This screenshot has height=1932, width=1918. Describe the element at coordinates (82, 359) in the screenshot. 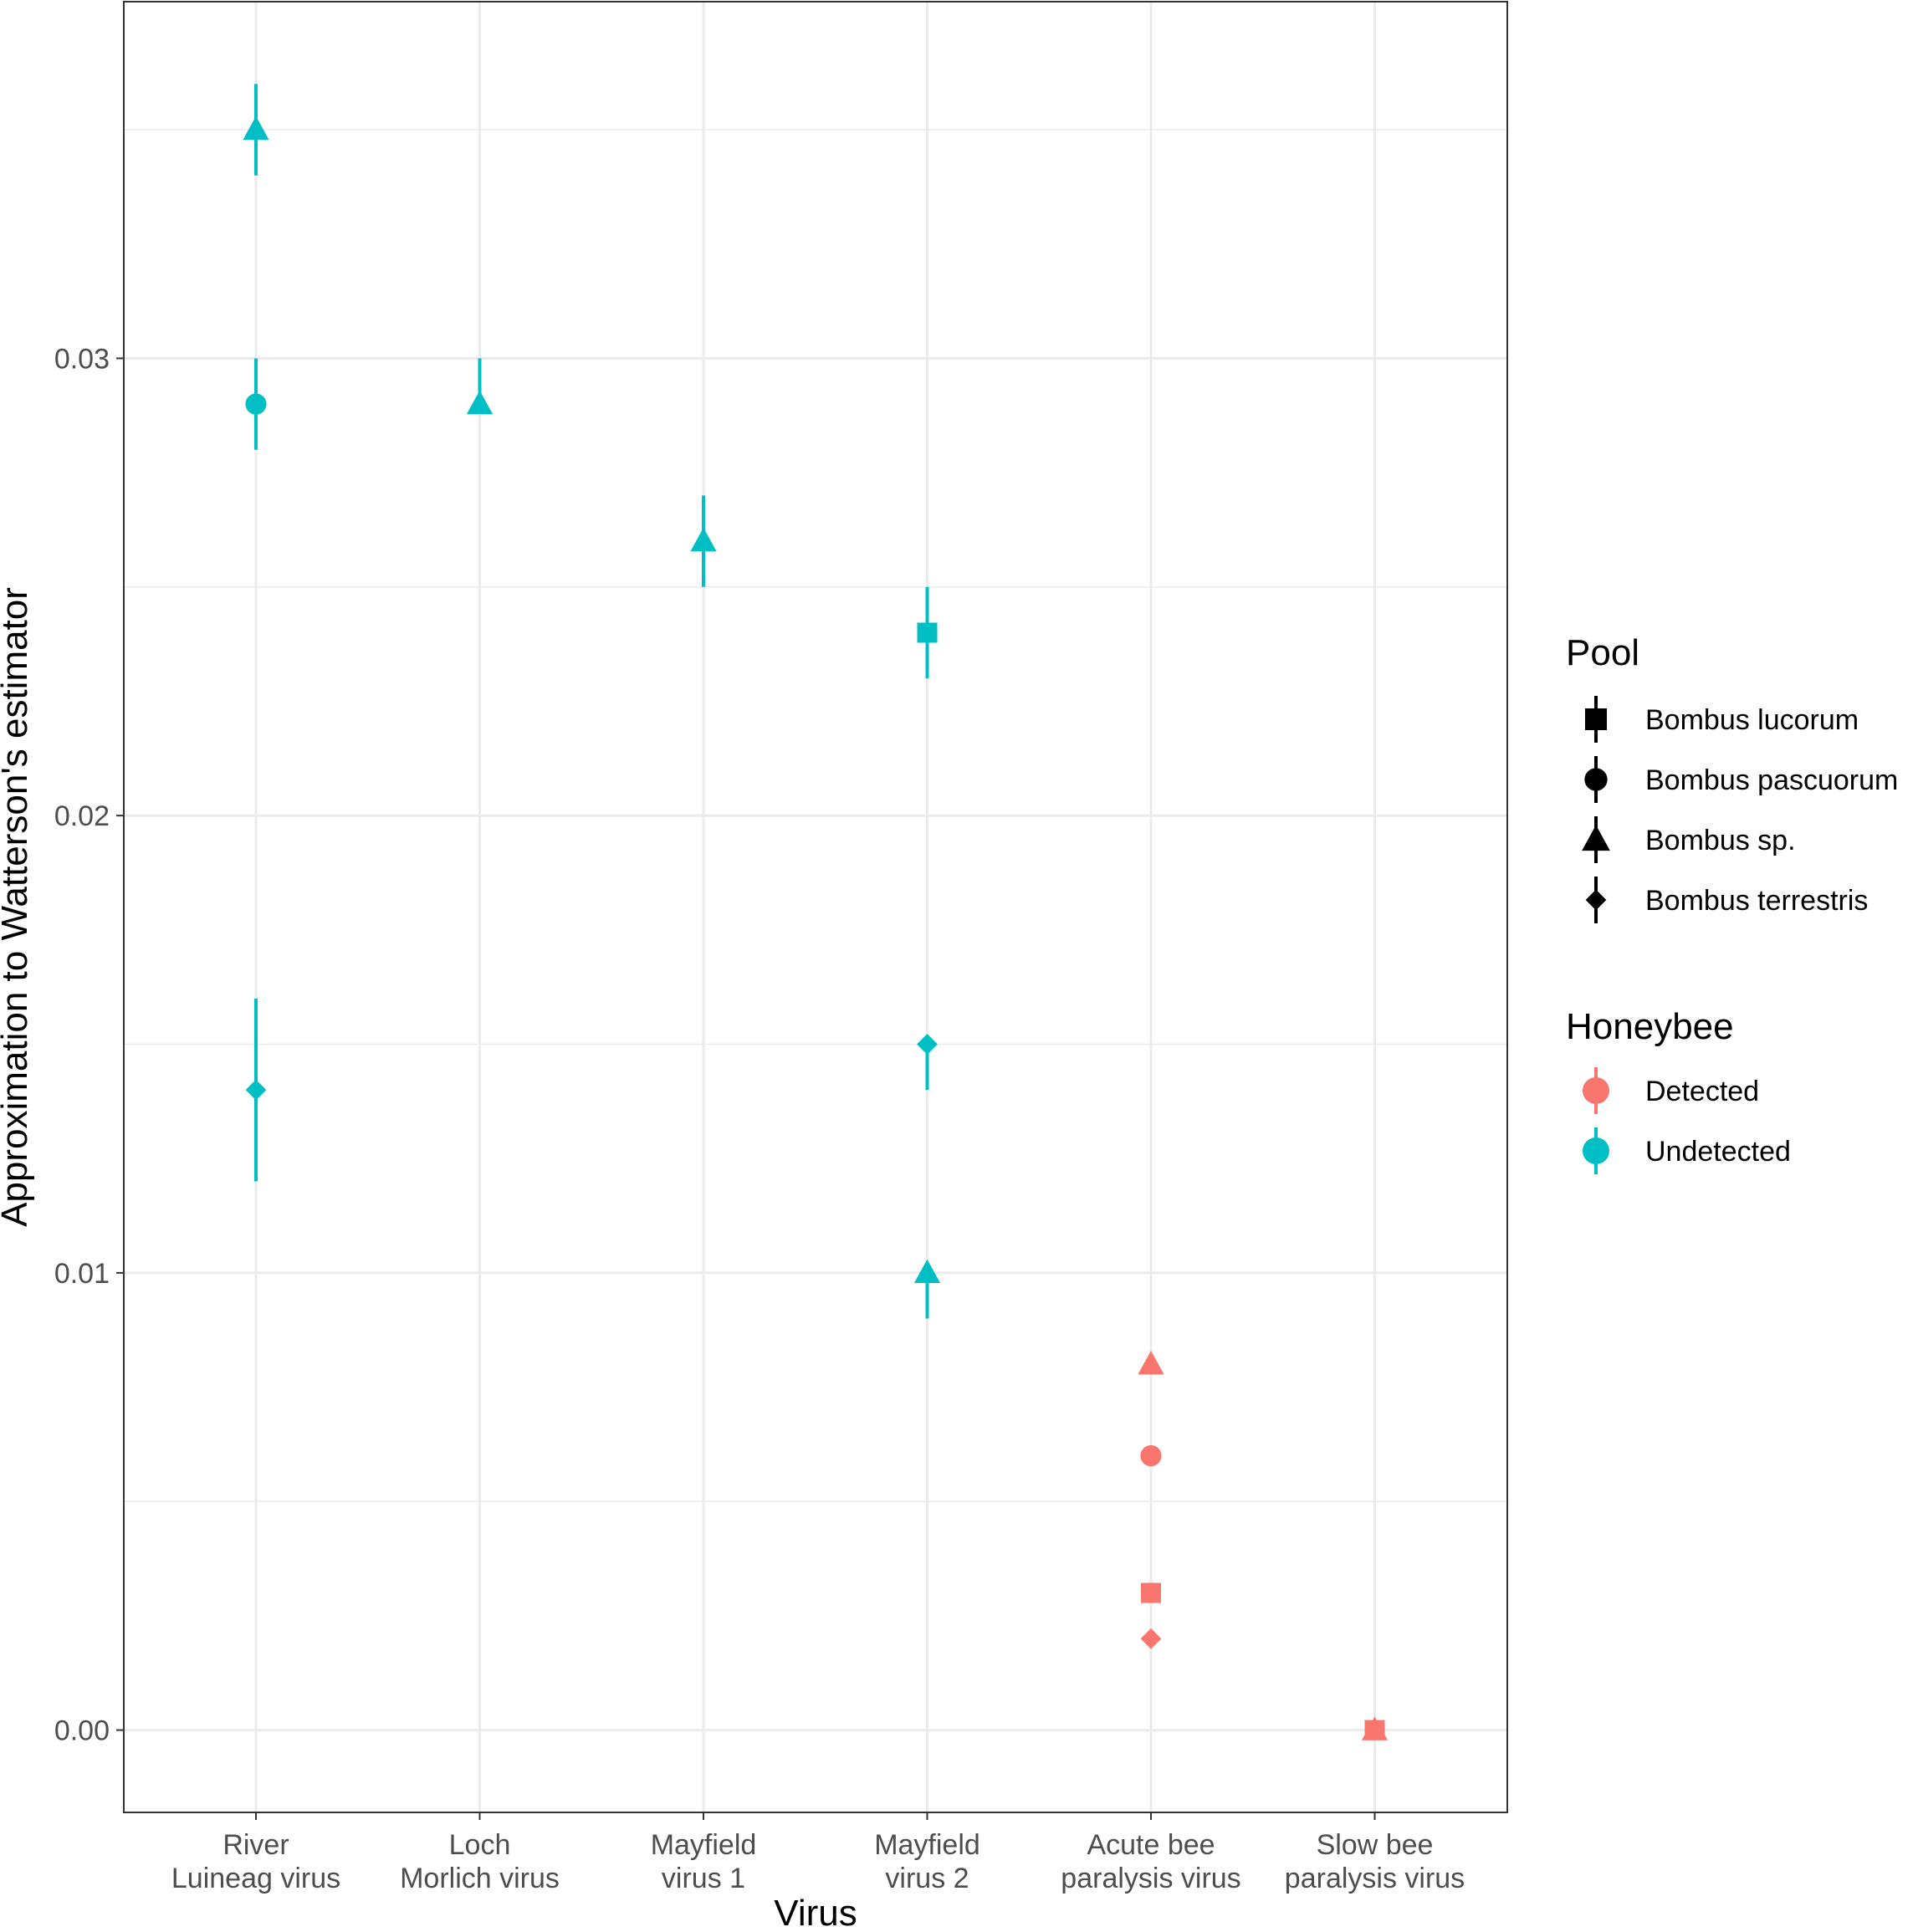

I see `y-tick-label: 0.03` at that location.